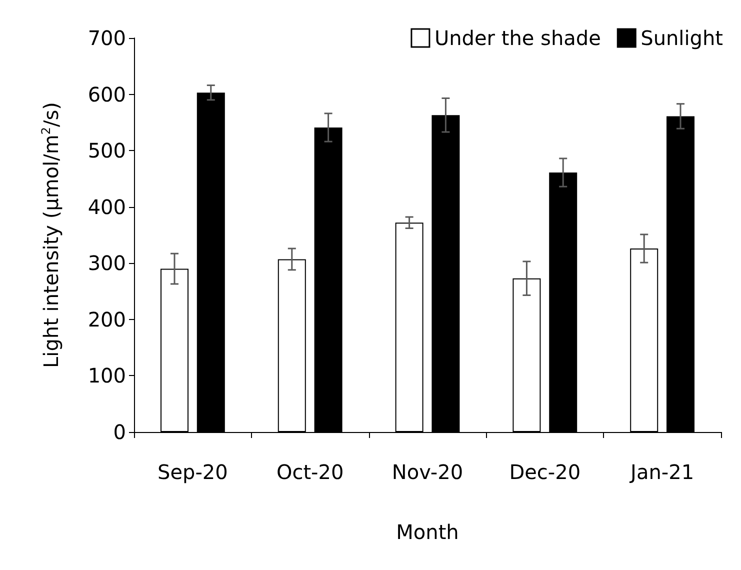  I want to click on x-tick-label: Jan-21, so click(661, 472).